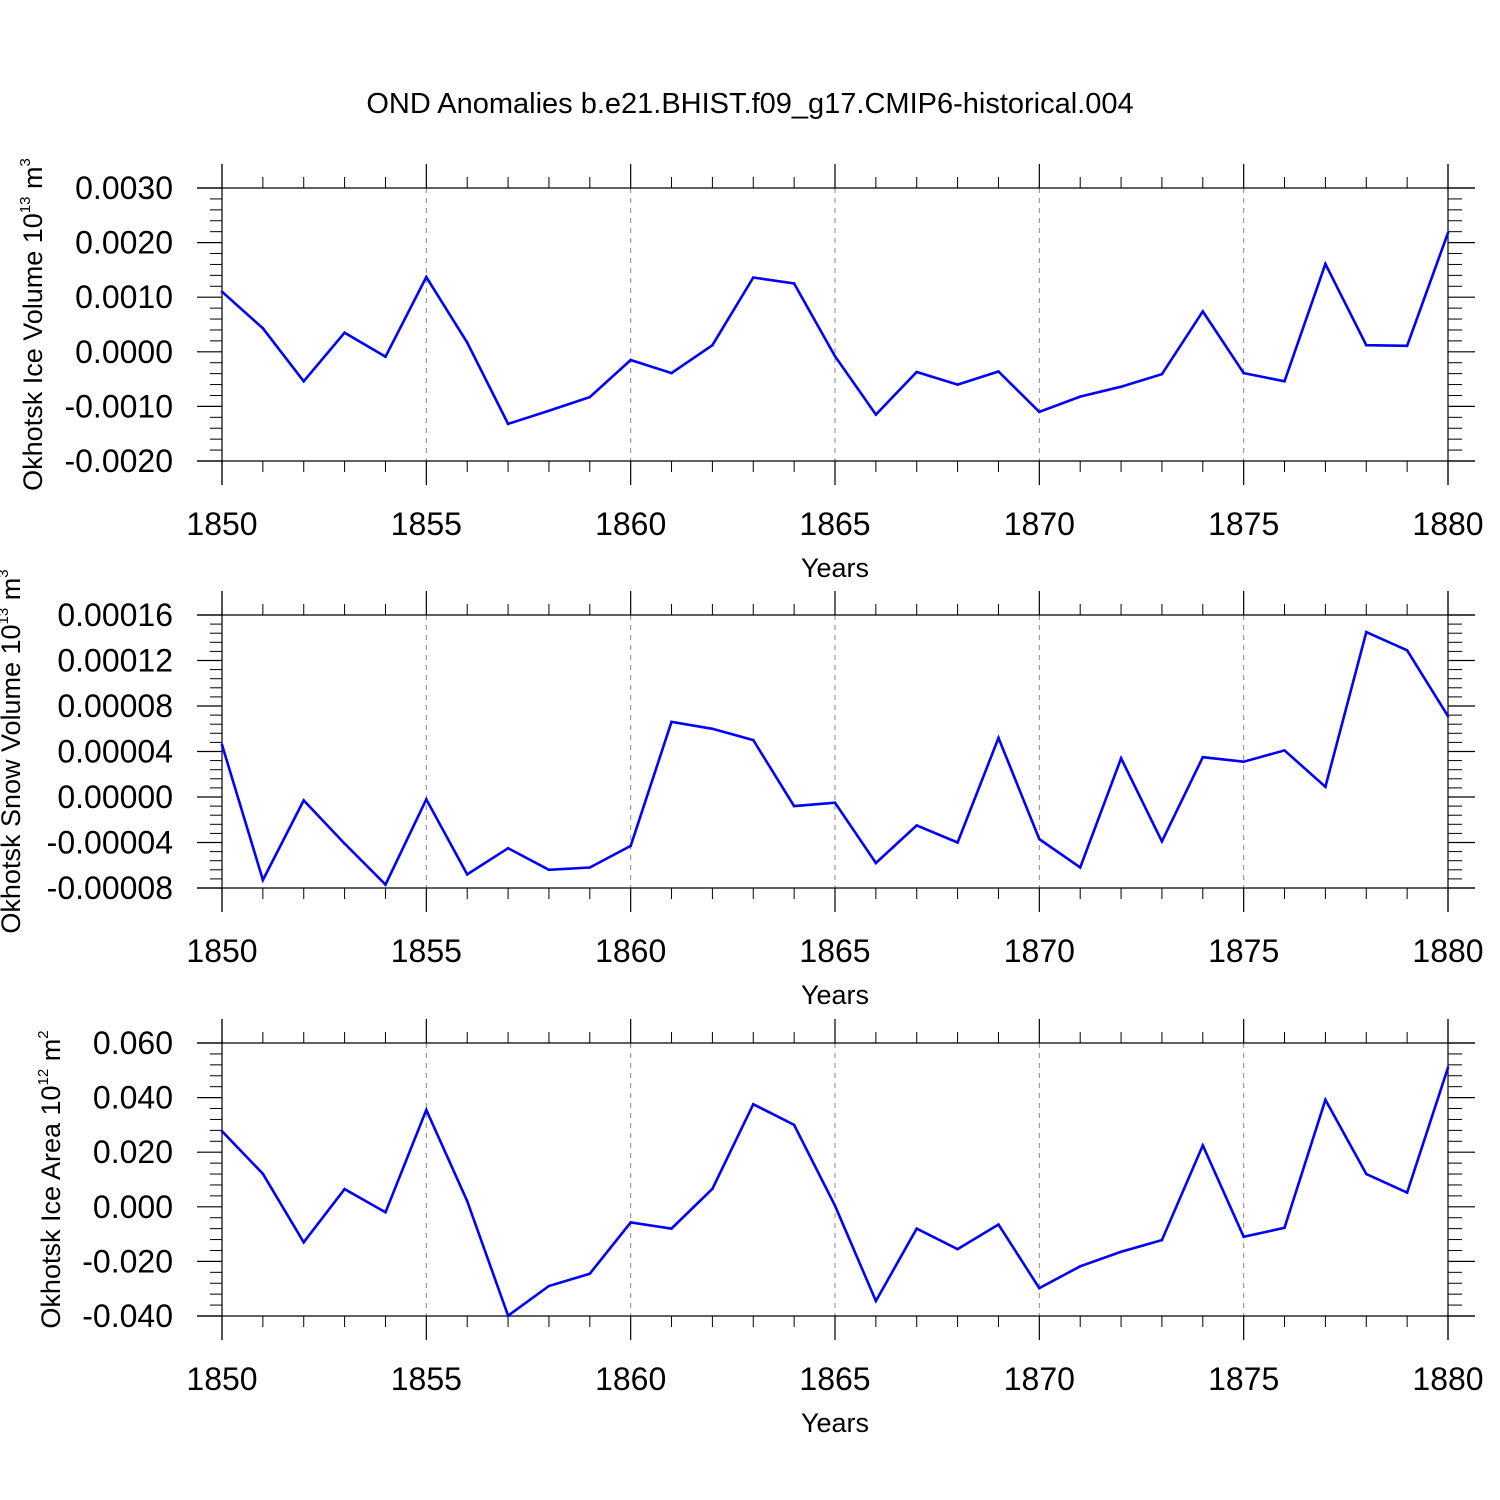 The image size is (1500, 1500). What do you see at coordinates (6, 573) in the screenshot?
I see `y-axis-label-unit-exponent: 3` at bounding box center [6, 573].